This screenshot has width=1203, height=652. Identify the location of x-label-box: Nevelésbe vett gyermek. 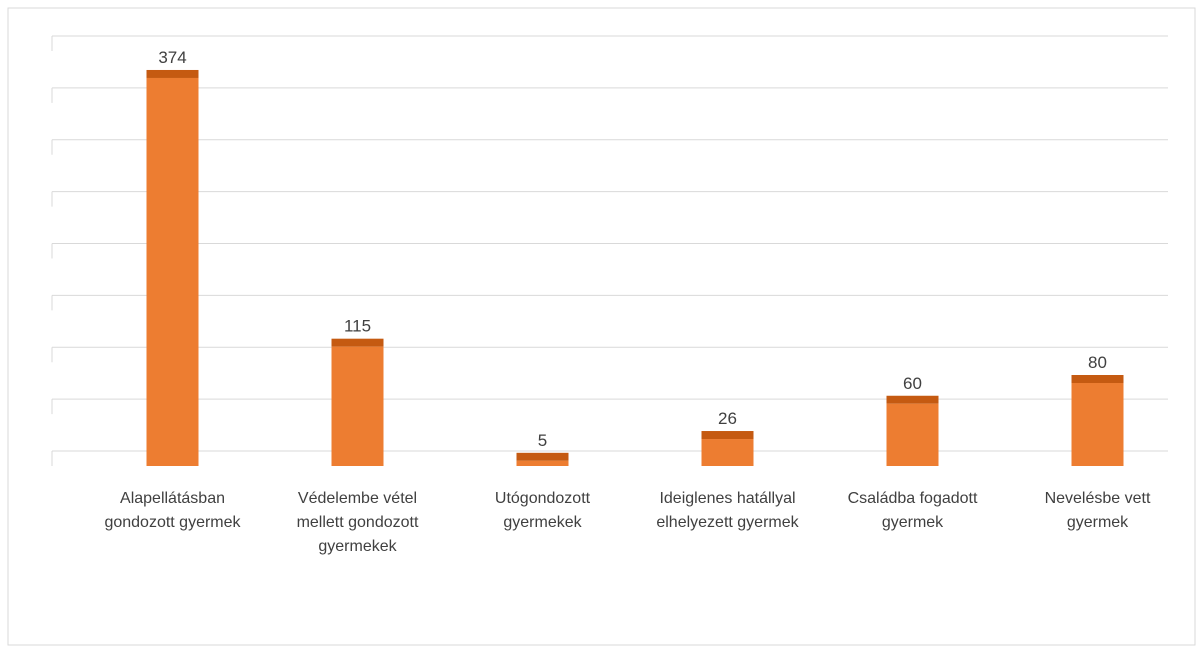
(1097, 510).